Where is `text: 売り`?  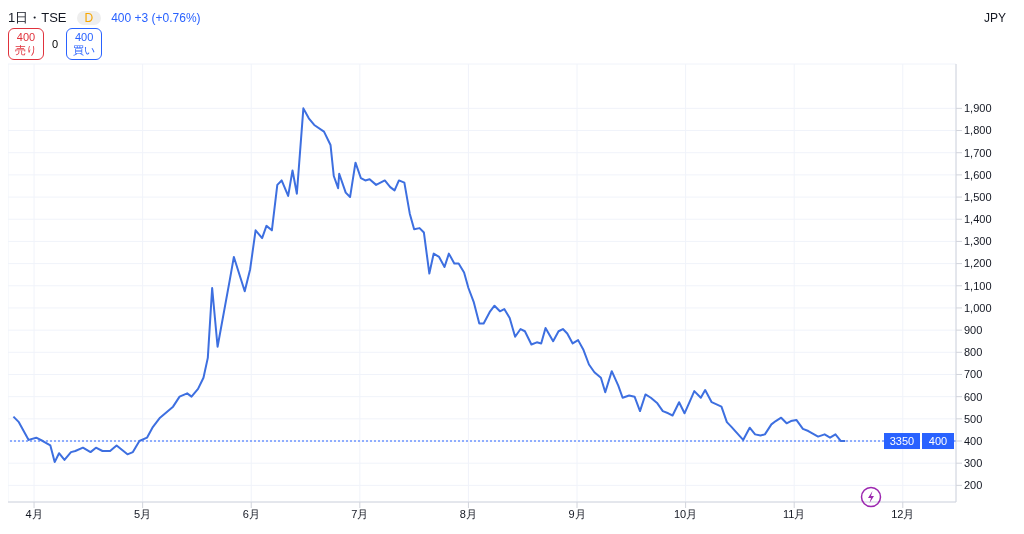
text: 売り is located at coordinates (26, 50).